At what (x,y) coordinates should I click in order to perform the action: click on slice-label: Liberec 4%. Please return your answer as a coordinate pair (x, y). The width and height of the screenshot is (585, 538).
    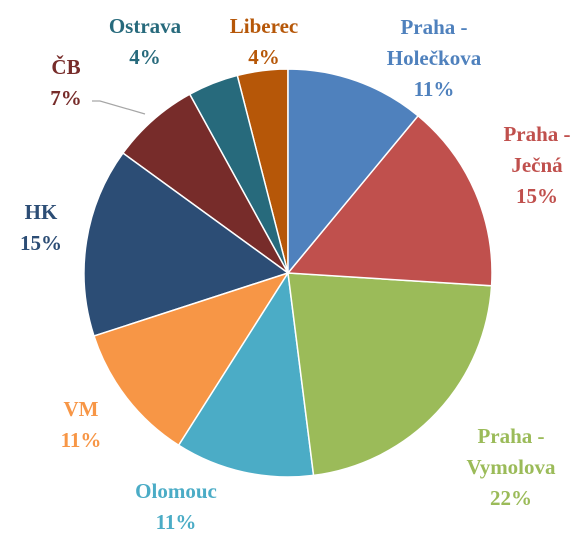
    Looking at the image, I should click on (264, 42).